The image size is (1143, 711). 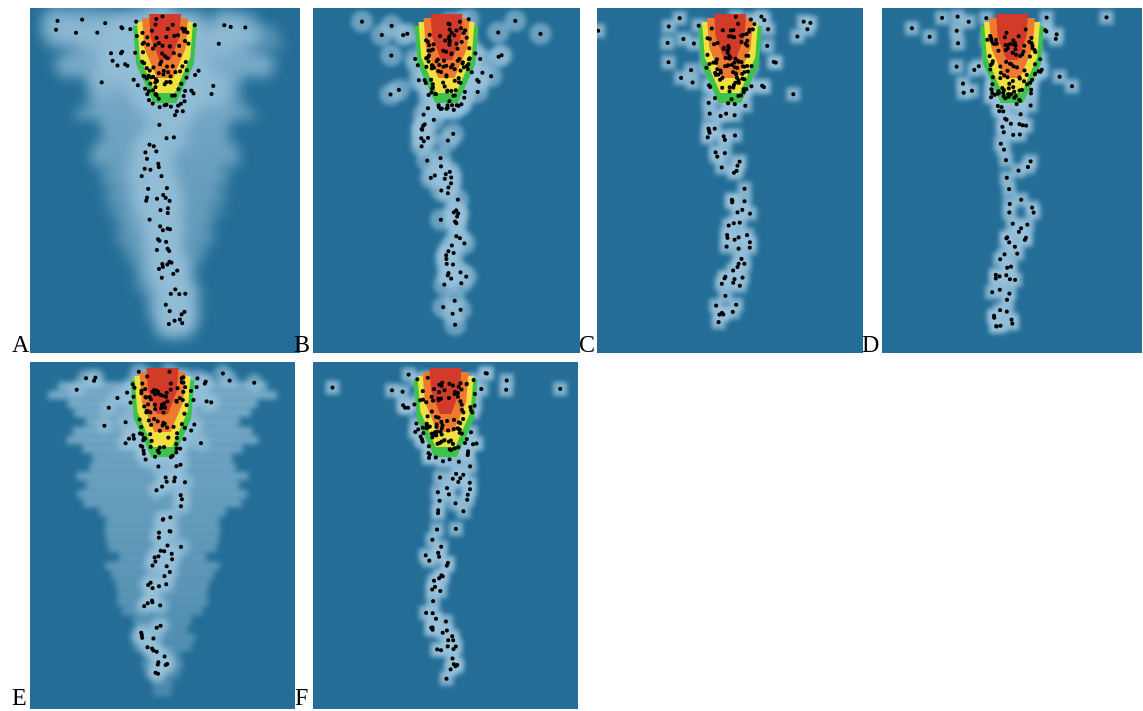 What do you see at coordinates (19, 698) in the screenshot?
I see `panel-e-label: E` at bounding box center [19, 698].